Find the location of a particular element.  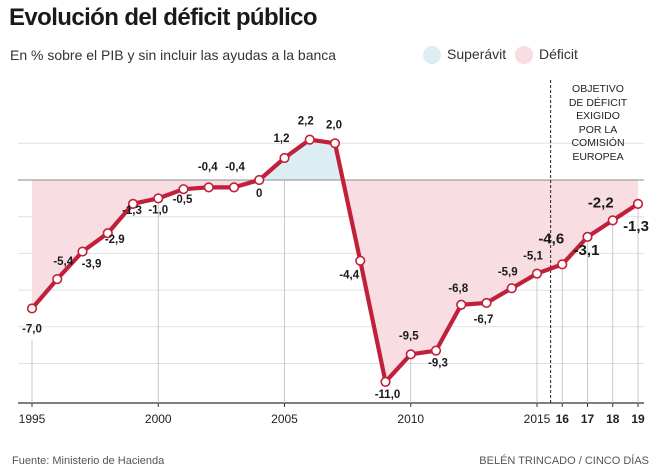

data-point-1999 is located at coordinates (133, 203).